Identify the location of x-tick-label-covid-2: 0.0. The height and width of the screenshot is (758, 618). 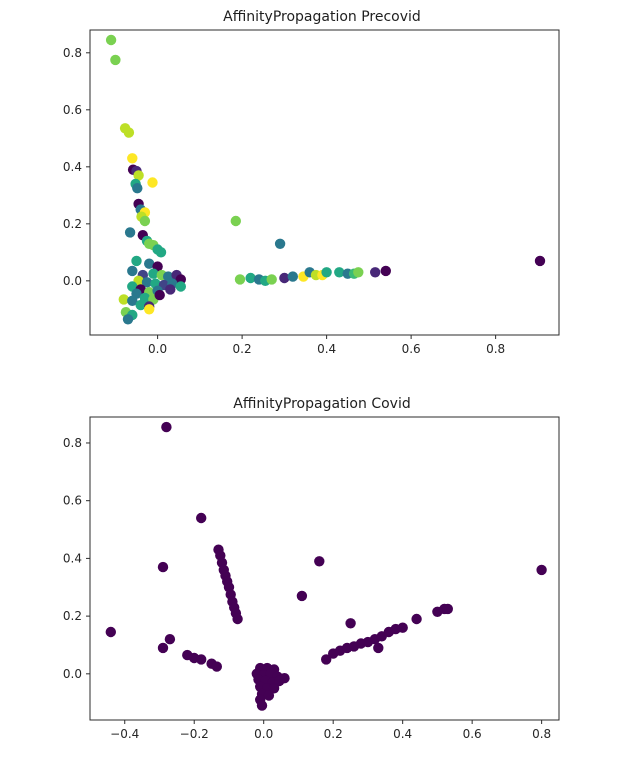
(263, 734).